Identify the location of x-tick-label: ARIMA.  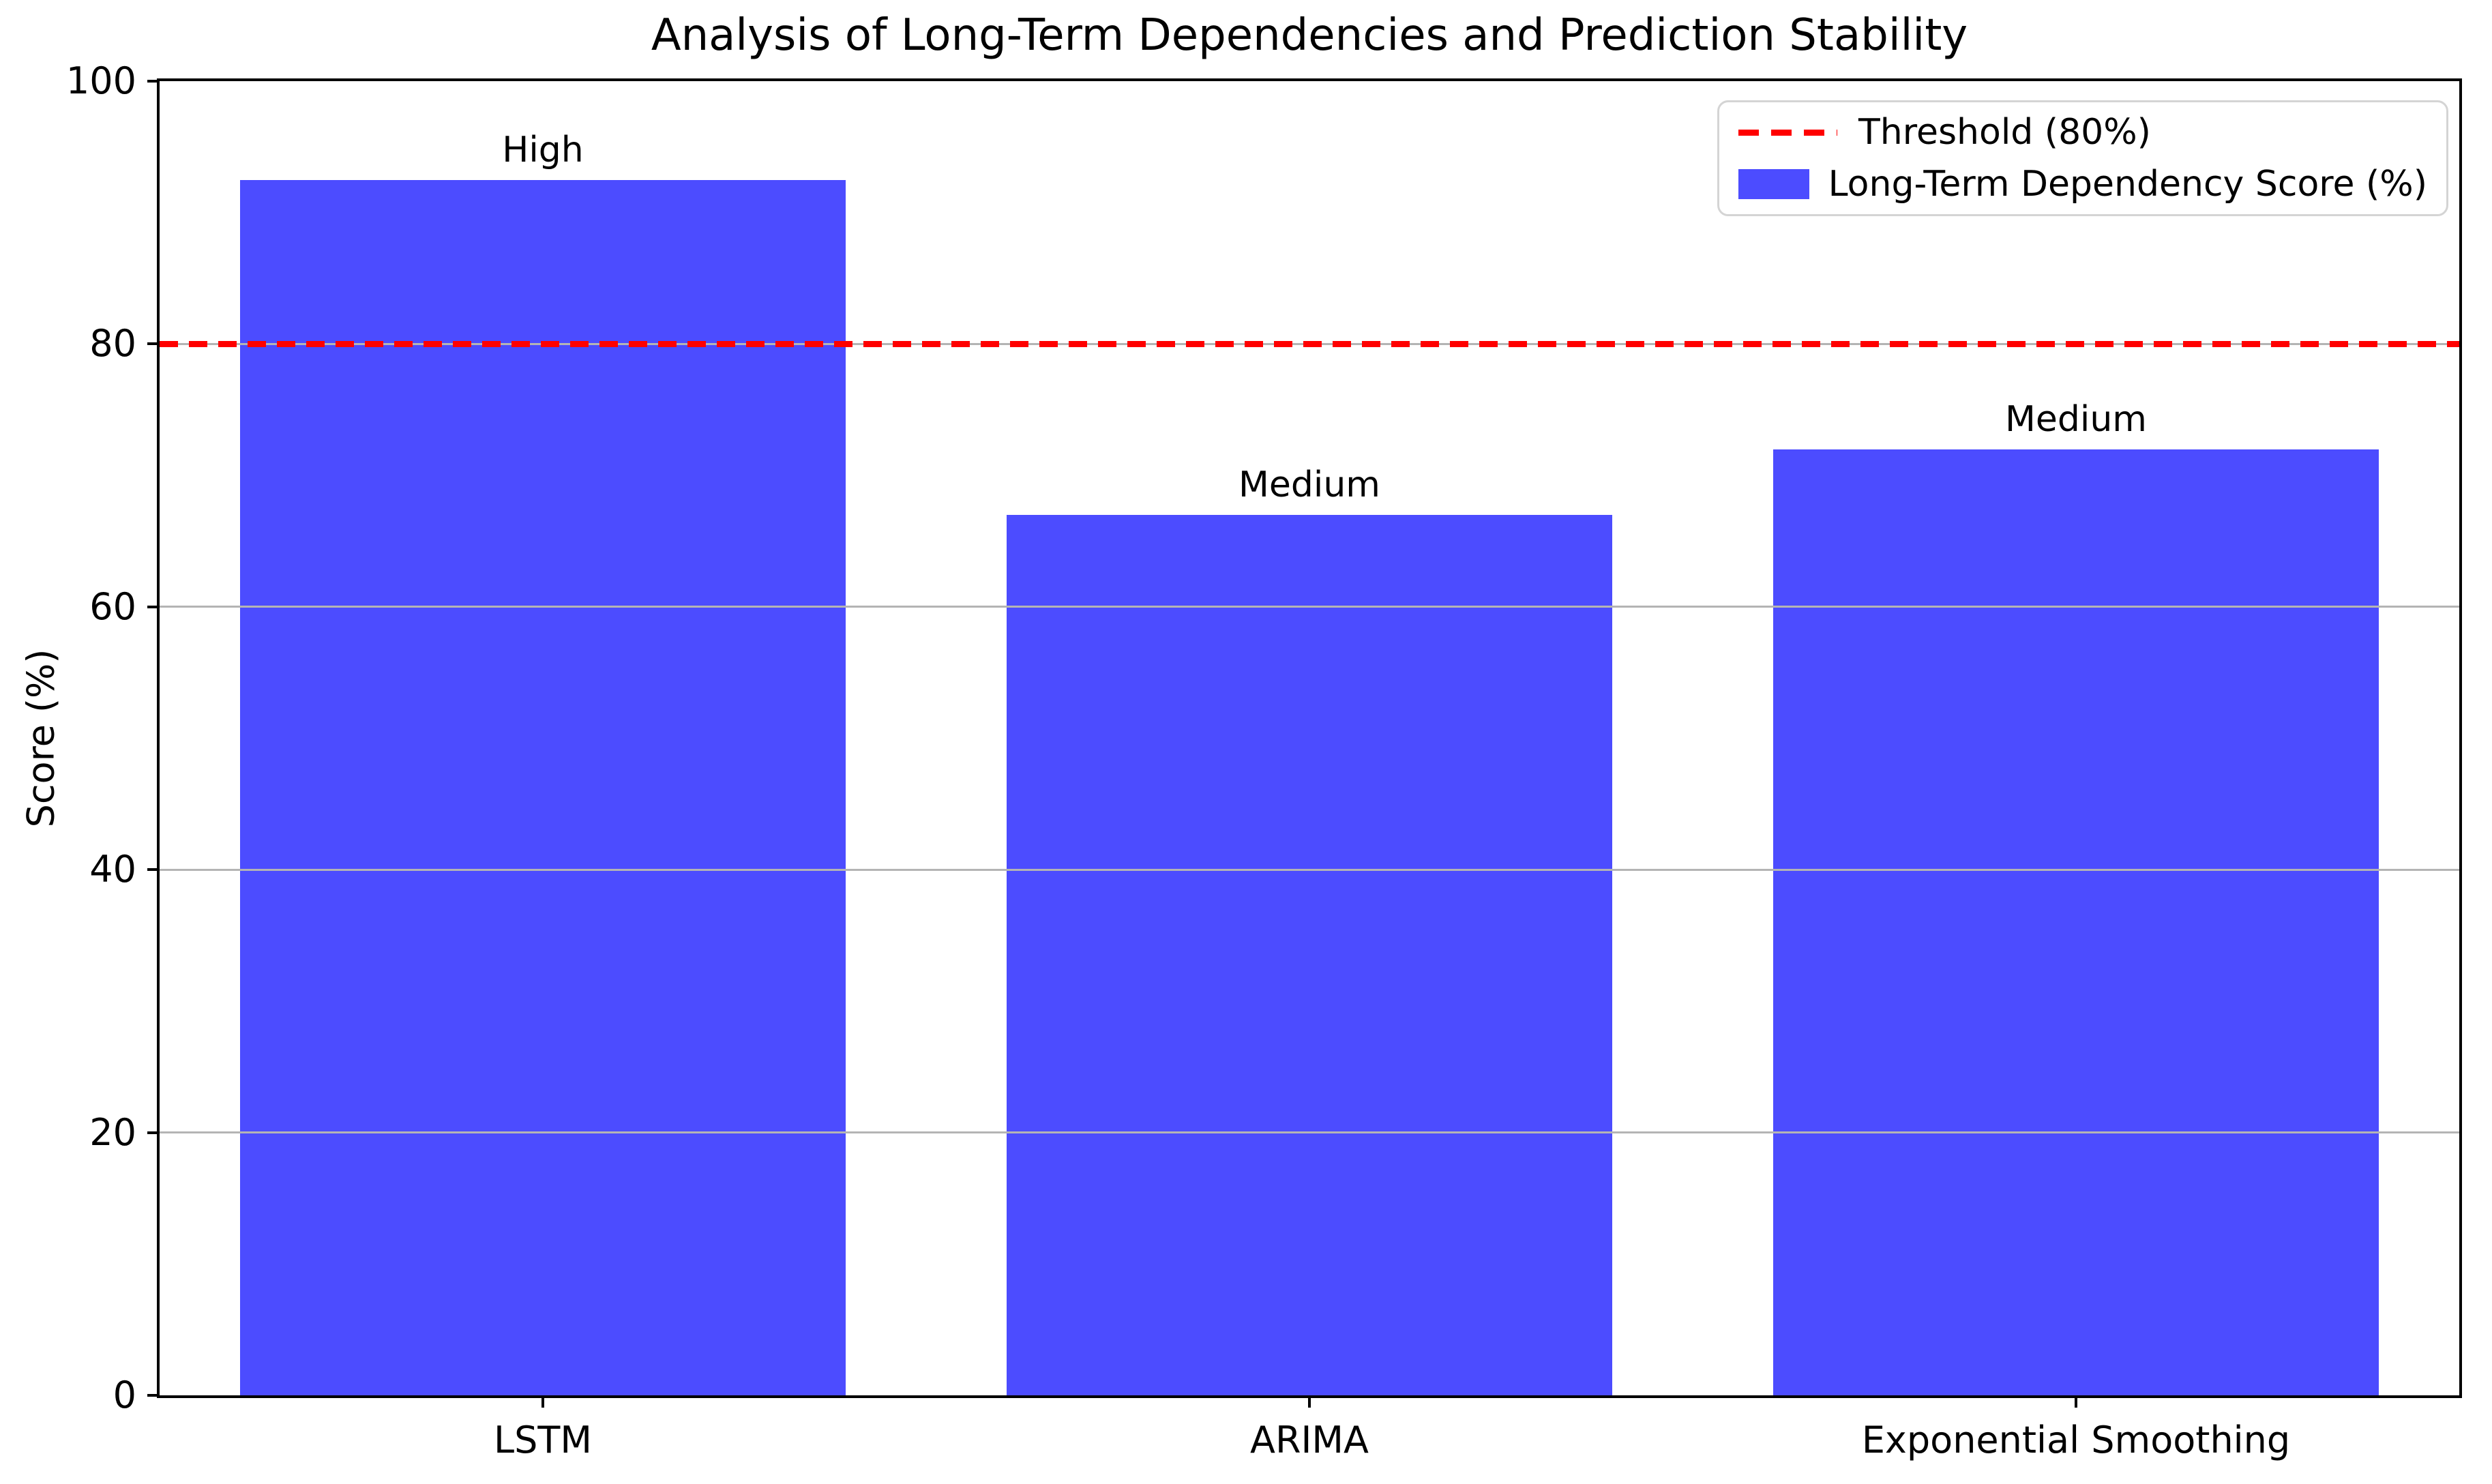
(1309, 1440).